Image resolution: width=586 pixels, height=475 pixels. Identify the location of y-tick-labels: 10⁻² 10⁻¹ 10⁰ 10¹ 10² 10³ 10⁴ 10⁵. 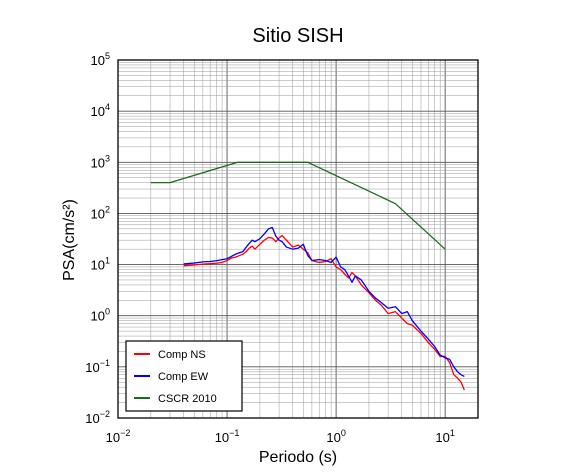
(97, 238).